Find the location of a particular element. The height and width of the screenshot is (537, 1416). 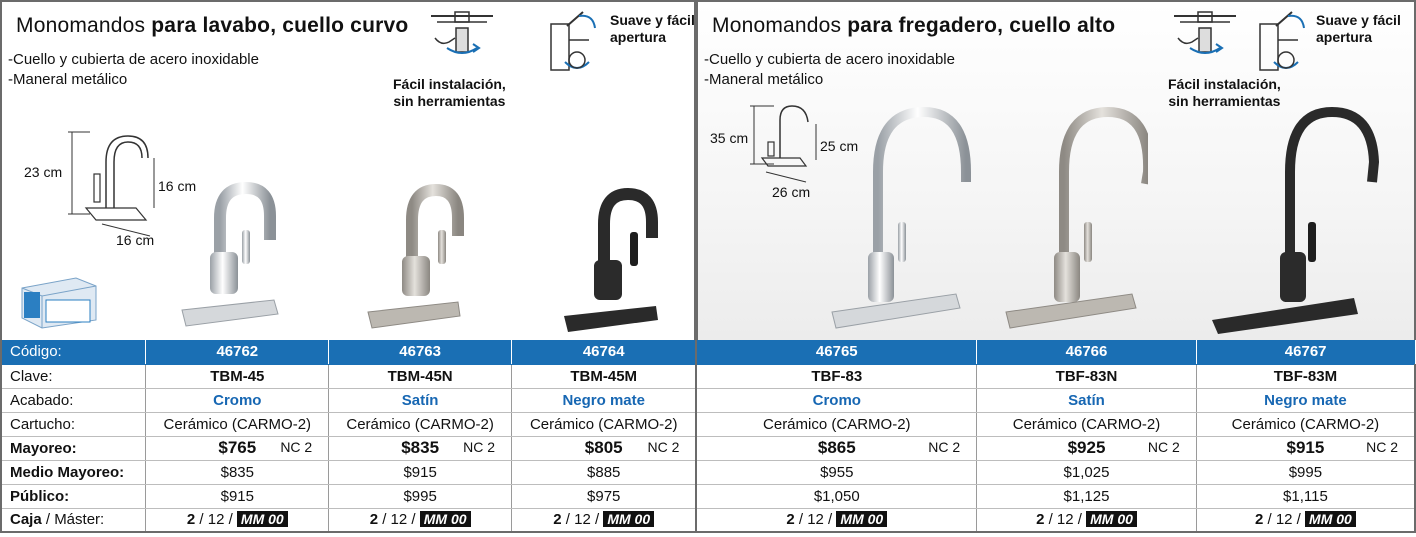

package-box-image is located at coordinates (59, 303).